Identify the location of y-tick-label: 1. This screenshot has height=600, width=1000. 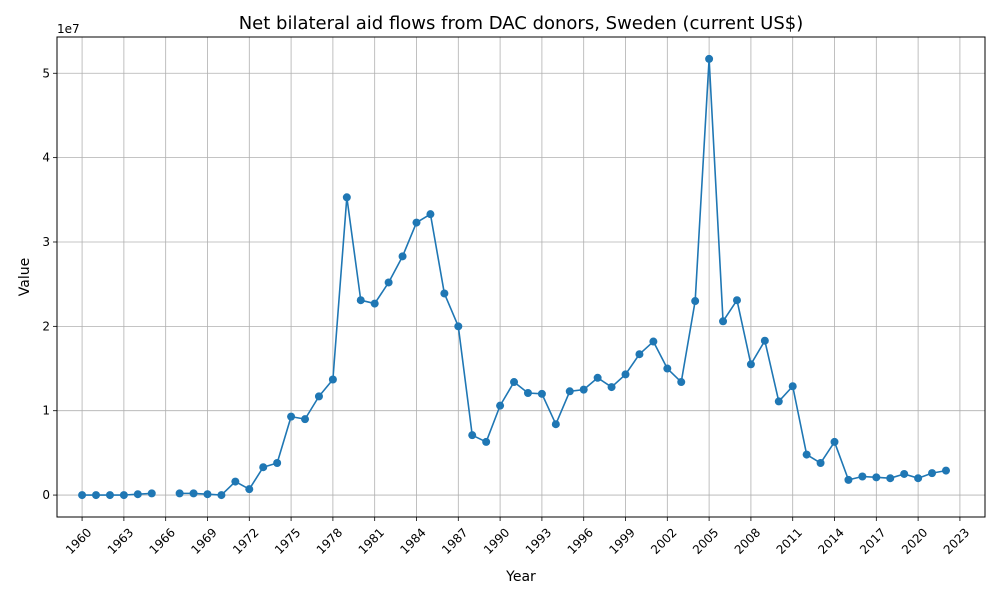
(46, 411).